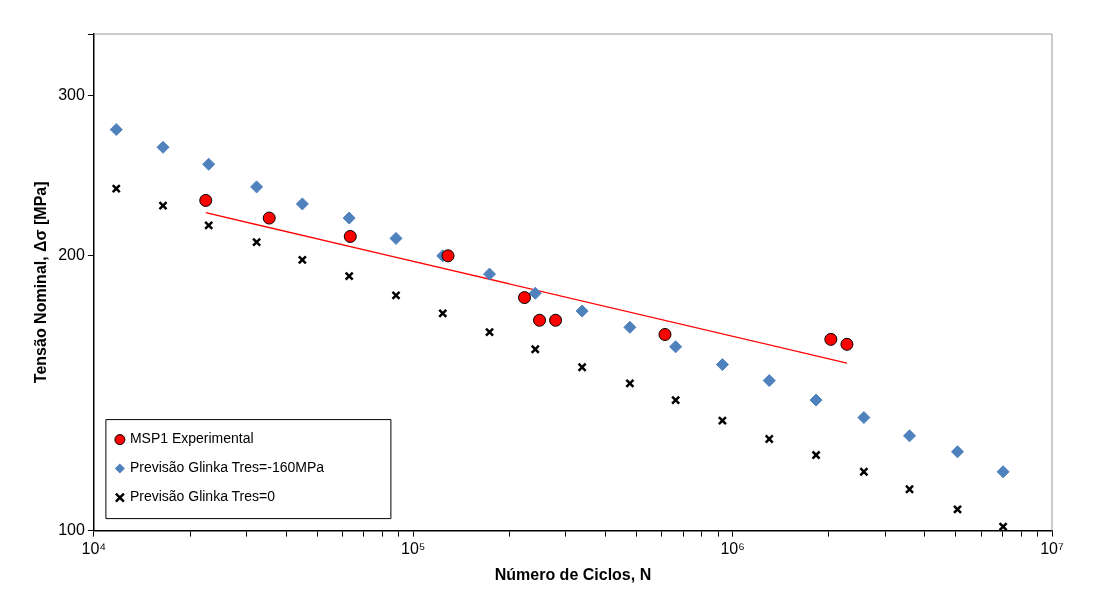  I want to click on x-tick-label: 10⁵, so click(413, 548).